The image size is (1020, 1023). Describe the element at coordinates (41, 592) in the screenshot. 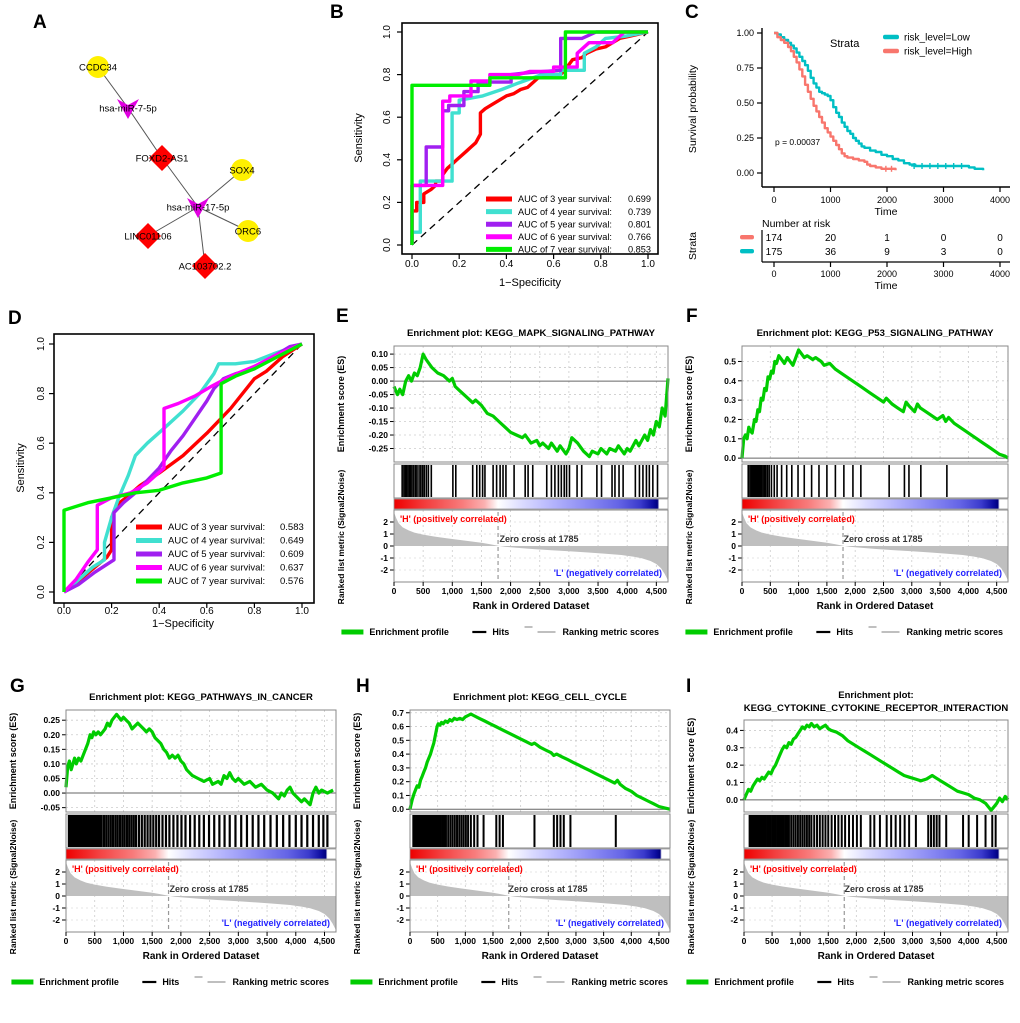

I see `svg-text: 0.0` at that location.